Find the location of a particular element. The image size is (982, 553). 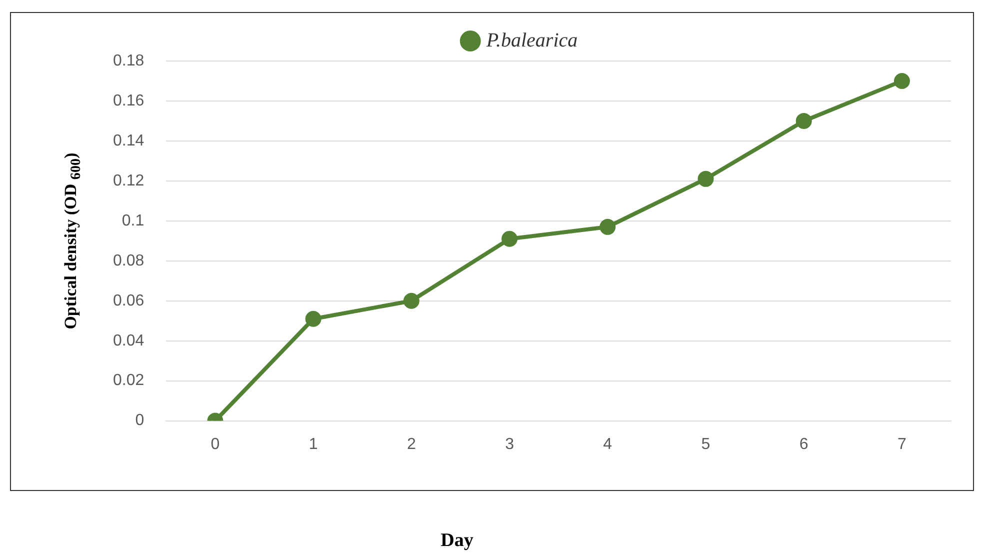

x-tick-label: 6 is located at coordinates (803, 444).